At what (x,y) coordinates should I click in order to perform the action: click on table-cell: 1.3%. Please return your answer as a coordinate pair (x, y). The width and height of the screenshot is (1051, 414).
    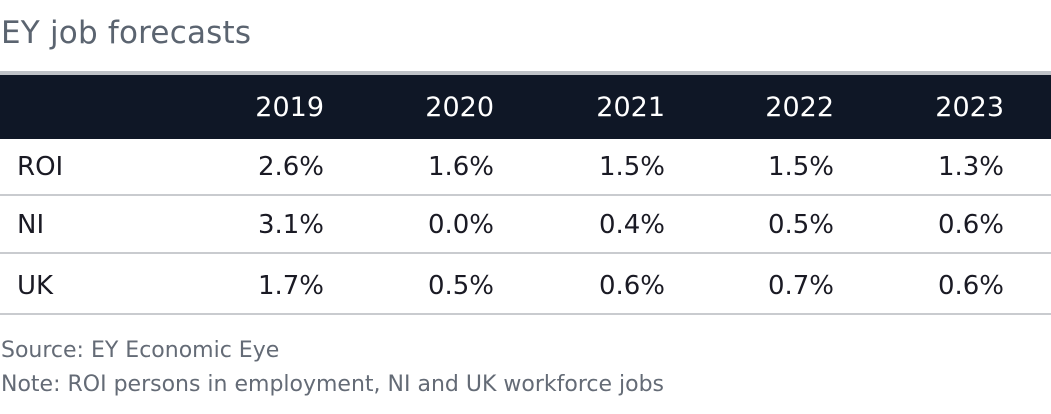
    Looking at the image, I should click on (970, 167).